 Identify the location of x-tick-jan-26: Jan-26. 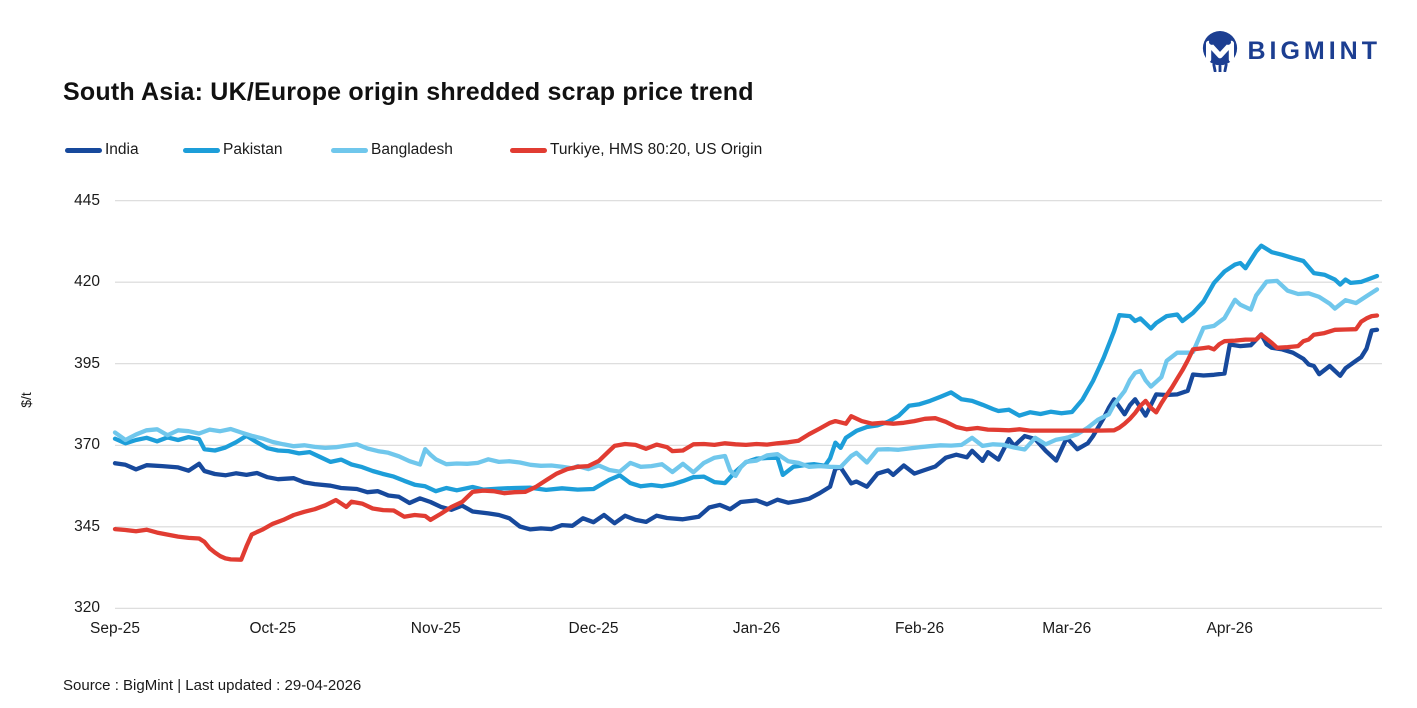
(756, 628).